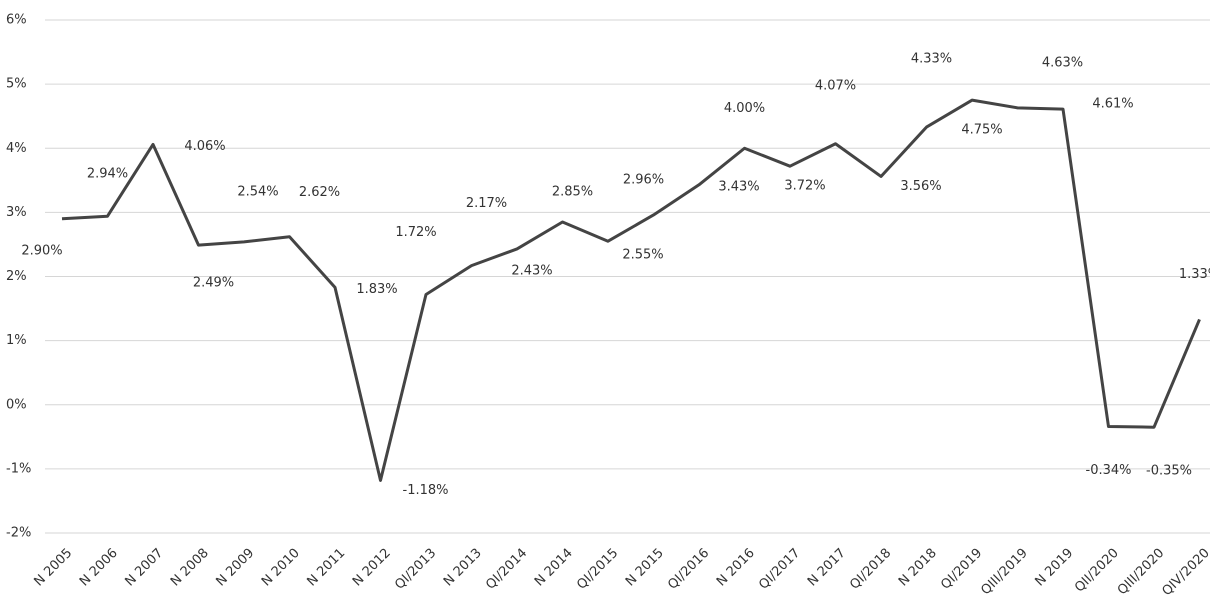  I want to click on data-label: 4.06%, so click(204, 146).